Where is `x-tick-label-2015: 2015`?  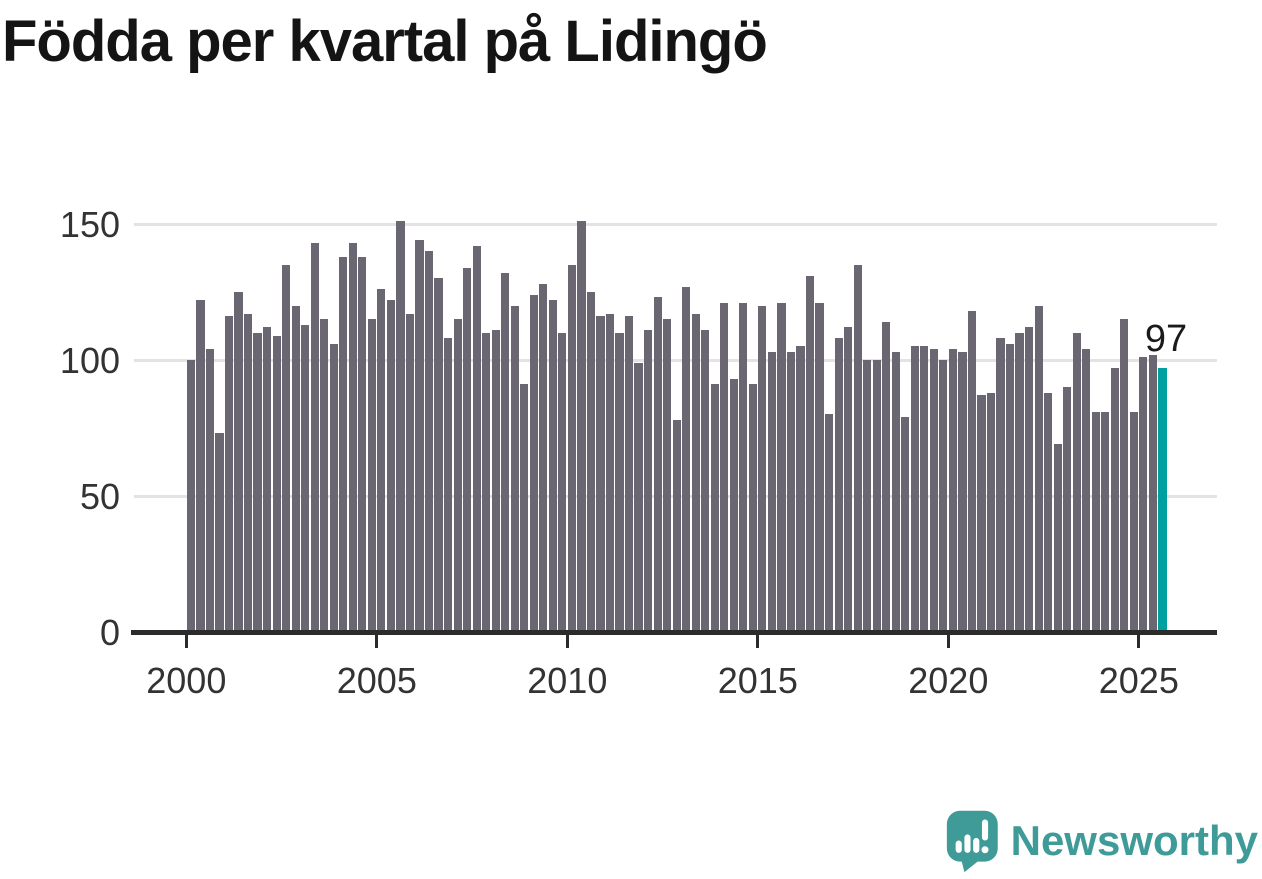 x-tick-label-2015: 2015 is located at coordinates (757, 680).